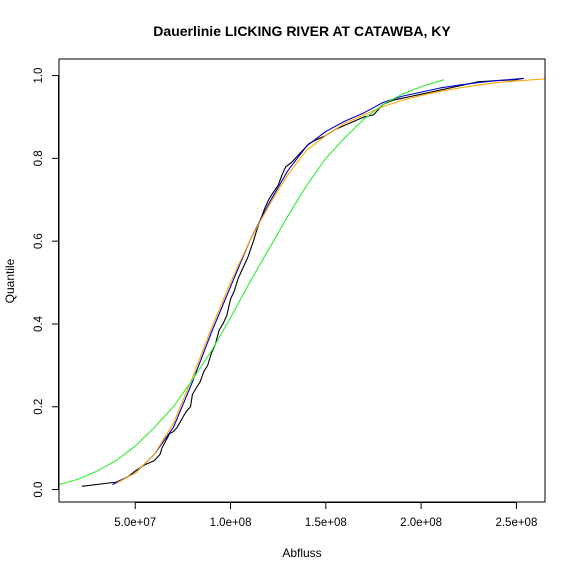 The image size is (576, 581). Describe the element at coordinates (421, 523) in the screenshot. I see `x-tick-label: 2.0e+08` at that location.